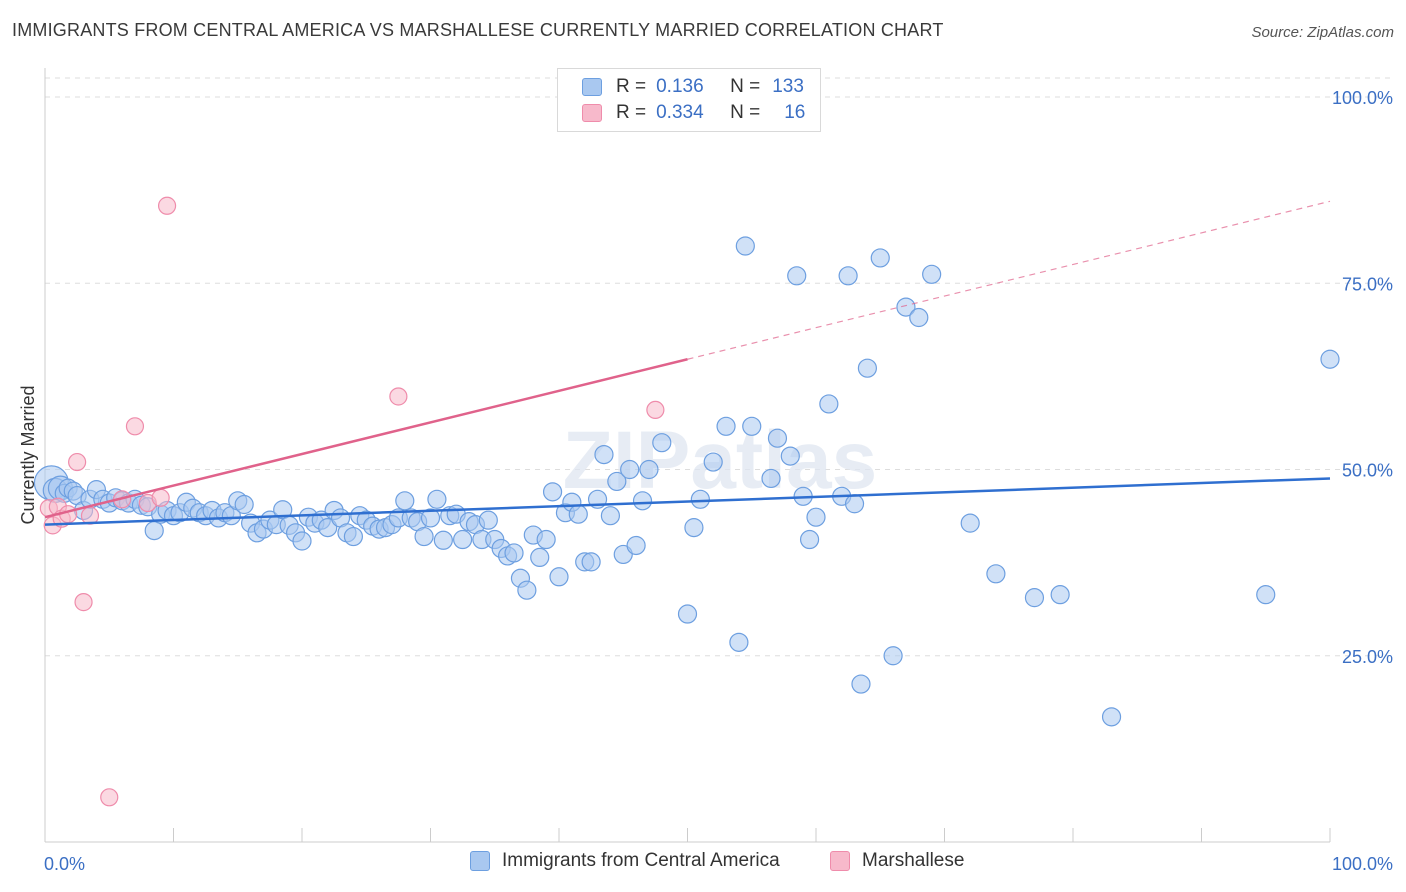 This screenshot has height=892, width=1406. I want to click on legend-row-pink: R = 0.334 N = 16, so click(693, 113).